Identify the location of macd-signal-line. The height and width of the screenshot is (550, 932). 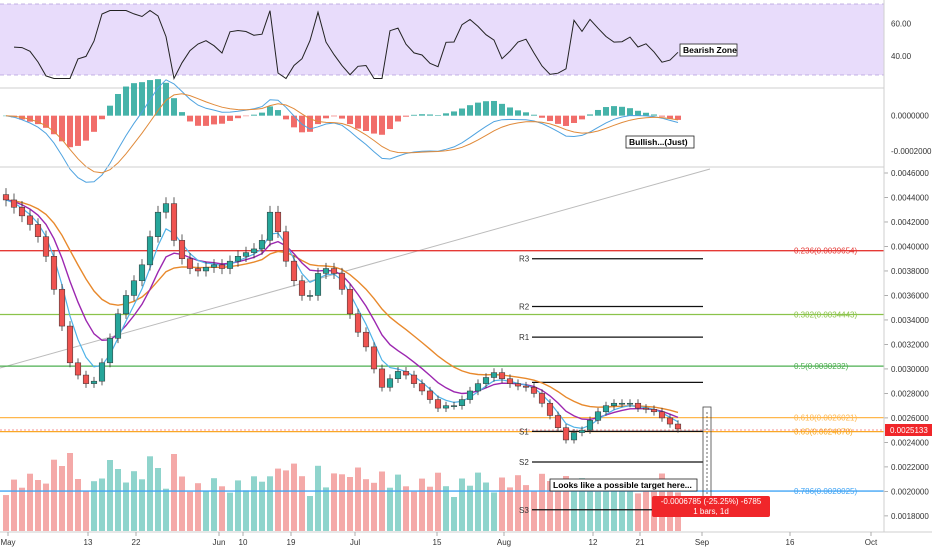
(342, 133).